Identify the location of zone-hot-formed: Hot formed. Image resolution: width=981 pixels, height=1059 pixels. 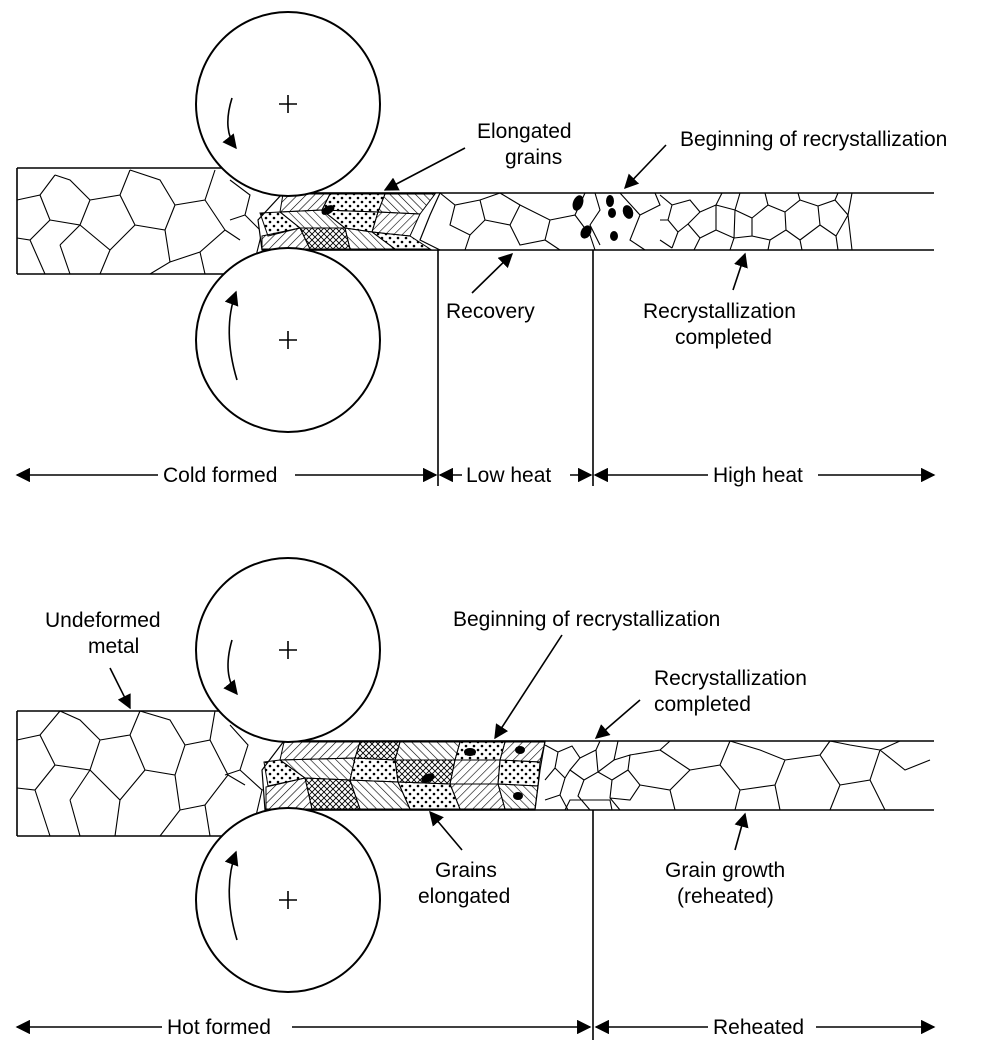
(219, 1027).